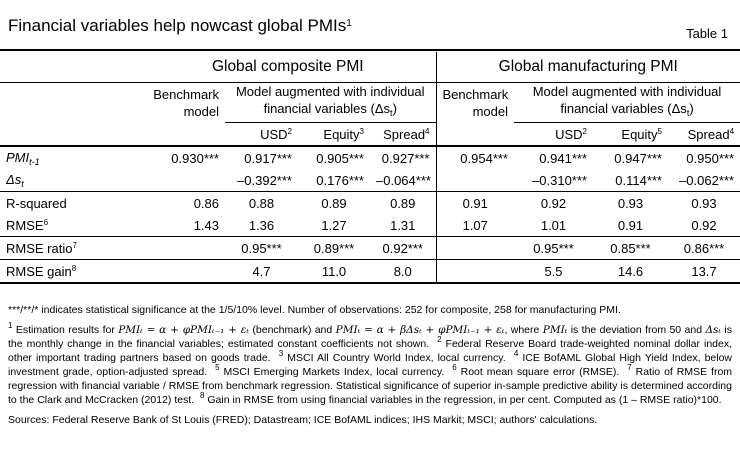 The width and height of the screenshot is (740, 452). I want to click on row-label-rsq: R-squared, so click(36, 203).